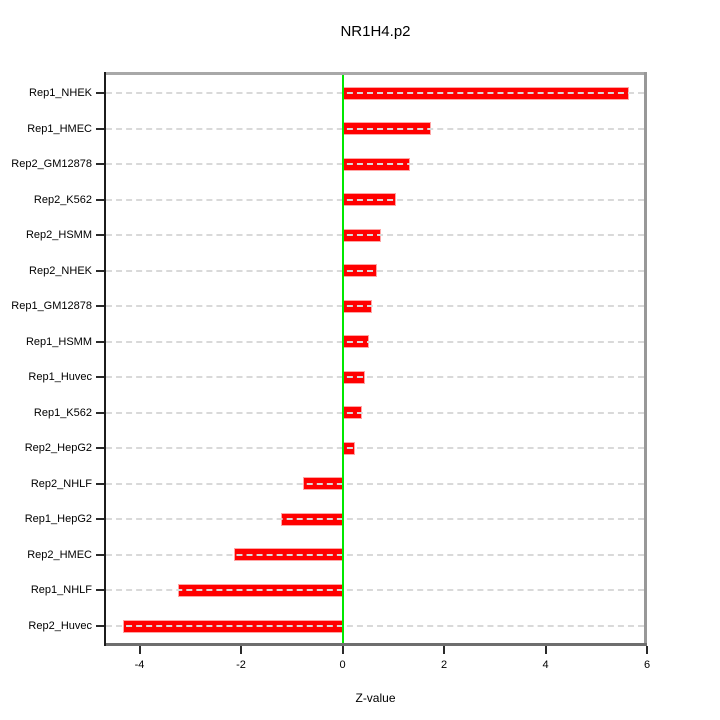 Image resolution: width=720 pixels, height=720 pixels. Describe the element at coordinates (58, 448) in the screenshot. I see `y-label: Rep2_HepG2` at that location.